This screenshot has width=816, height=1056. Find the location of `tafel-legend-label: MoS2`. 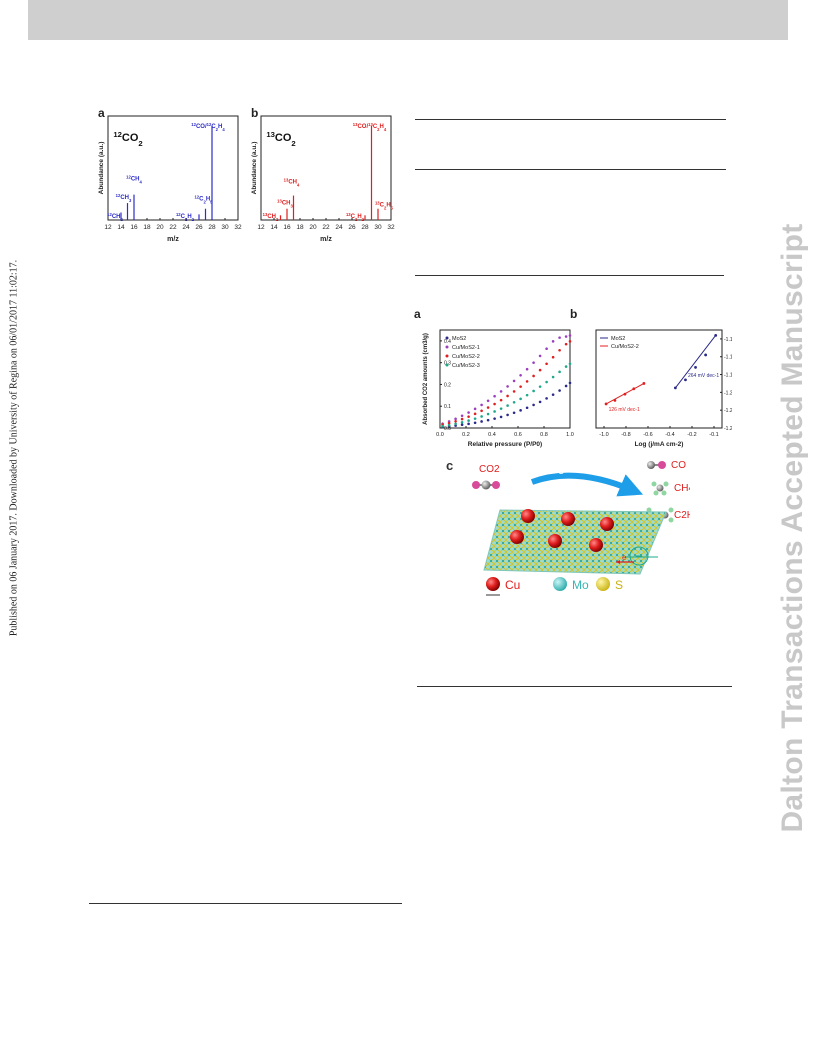

tafel-legend-label: MoS2 is located at coordinates (618, 339).